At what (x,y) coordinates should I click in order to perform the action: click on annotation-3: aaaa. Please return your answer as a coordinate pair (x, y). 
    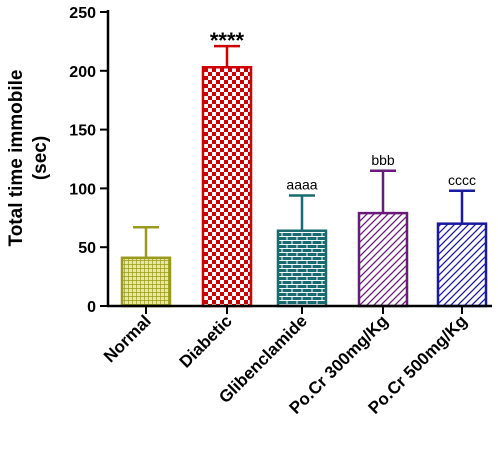
    Looking at the image, I should click on (301, 184).